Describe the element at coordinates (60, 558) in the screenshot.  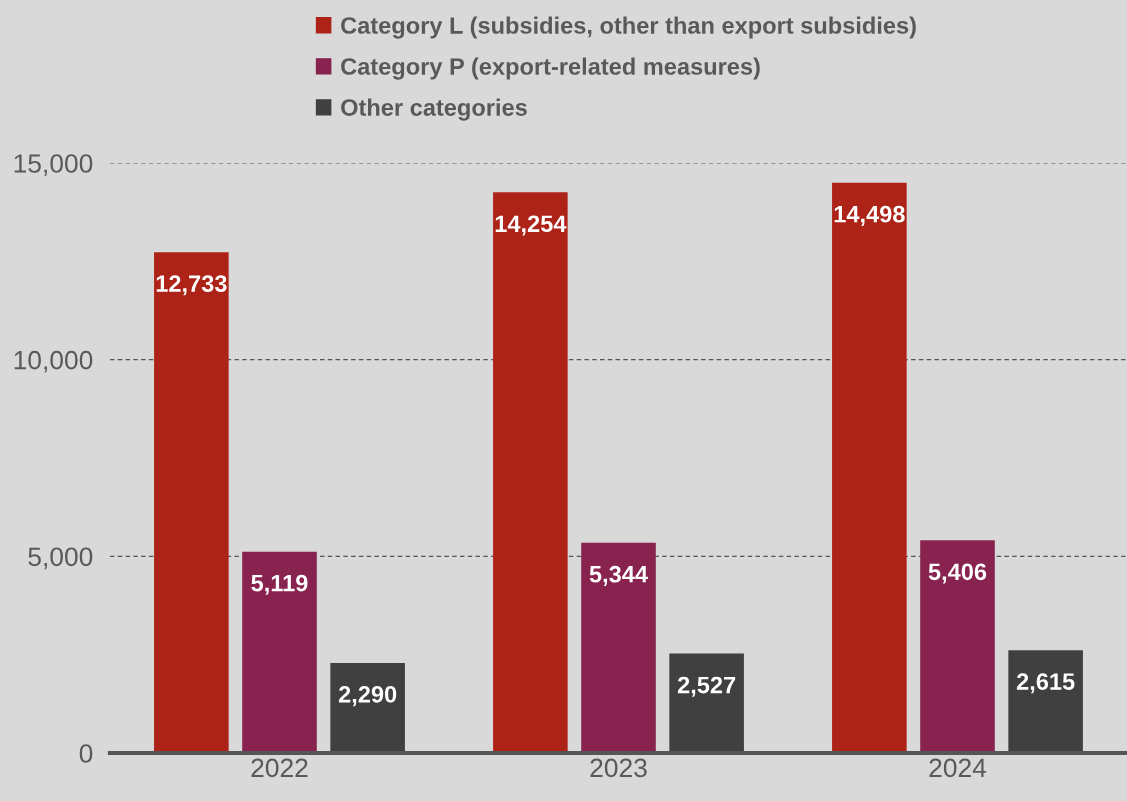
I see `y-tick-label: 5,000` at that location.